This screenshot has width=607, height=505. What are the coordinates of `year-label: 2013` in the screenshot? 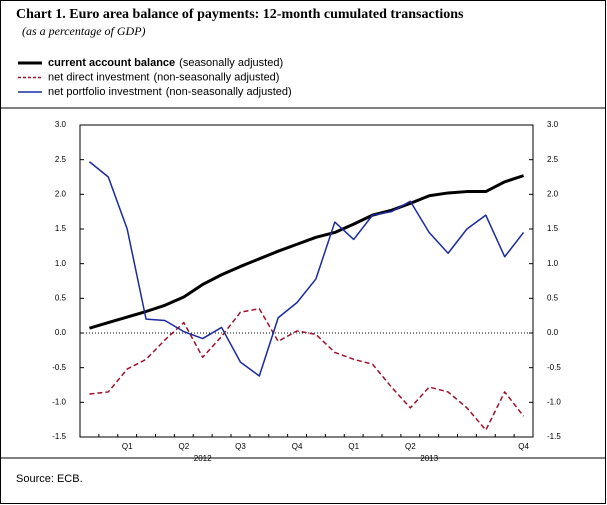 It's located at (429, 458).